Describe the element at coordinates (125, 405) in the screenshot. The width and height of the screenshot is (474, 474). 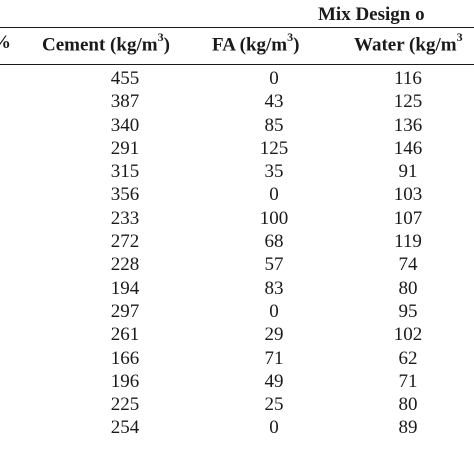
I see `cell-cement: 225` at that location.